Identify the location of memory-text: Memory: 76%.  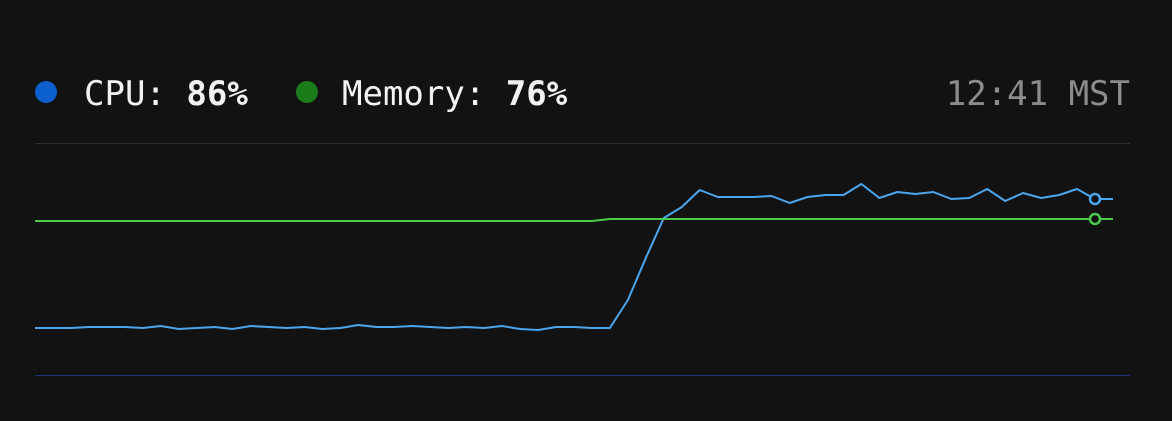
(455, 94).